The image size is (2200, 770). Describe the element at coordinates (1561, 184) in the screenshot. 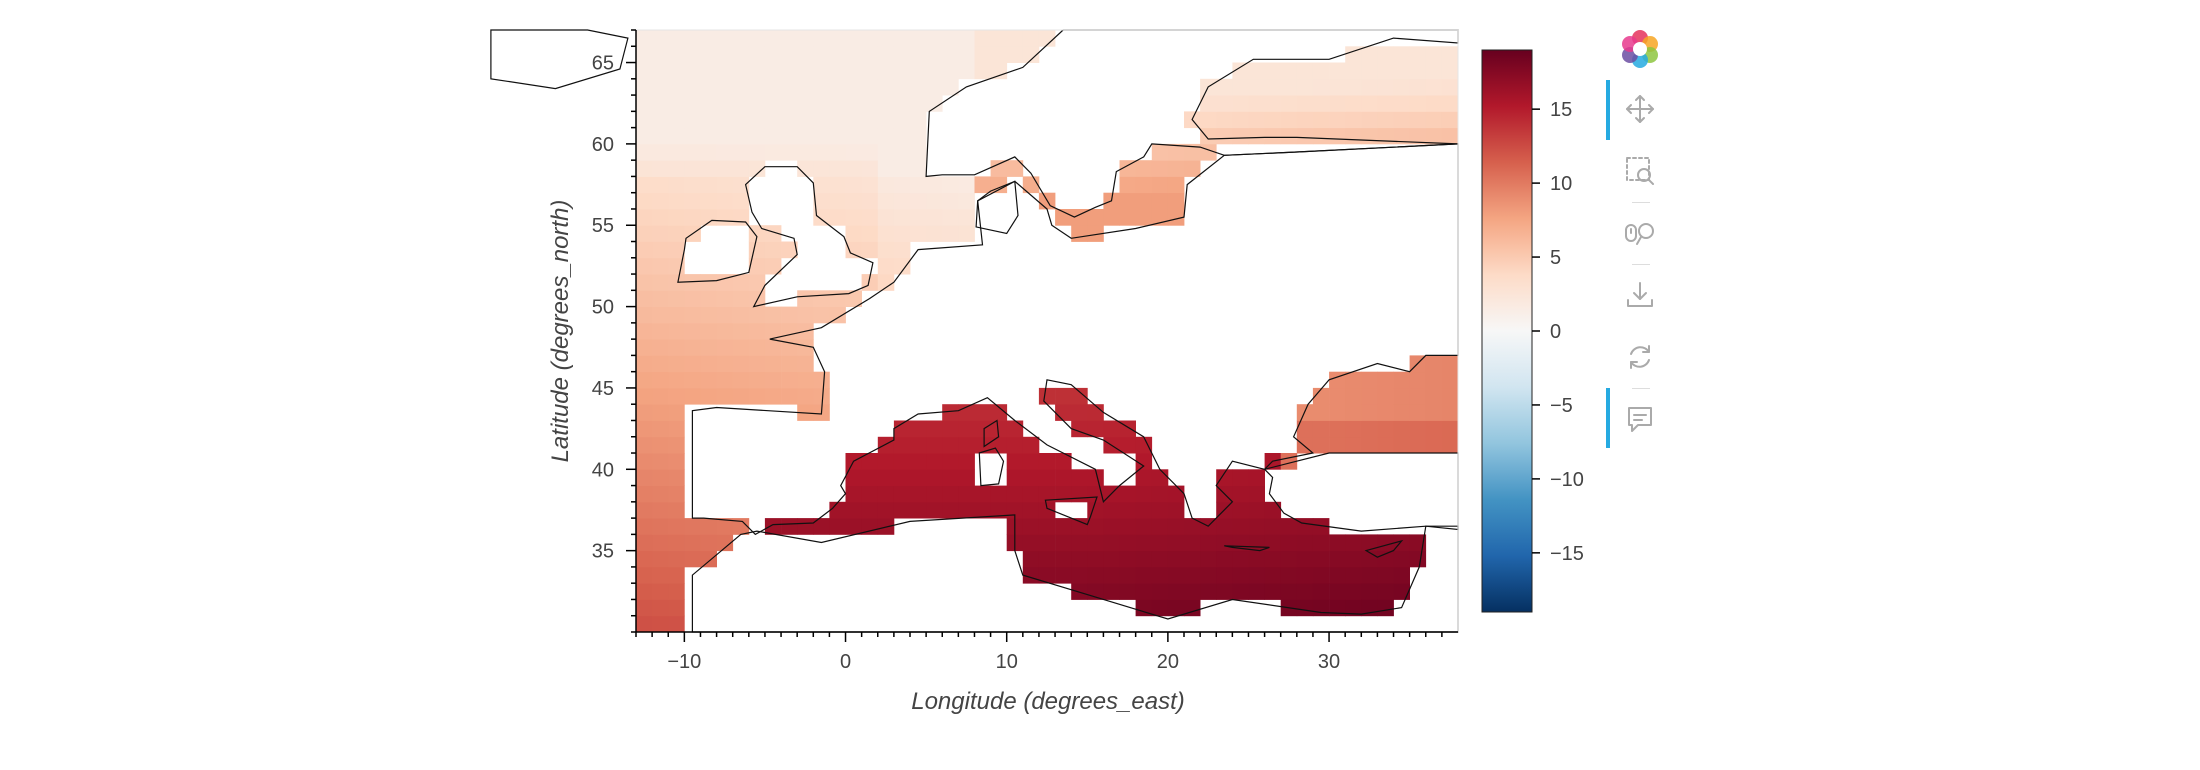

I see `colorbar-tick-label: 10` at that location.